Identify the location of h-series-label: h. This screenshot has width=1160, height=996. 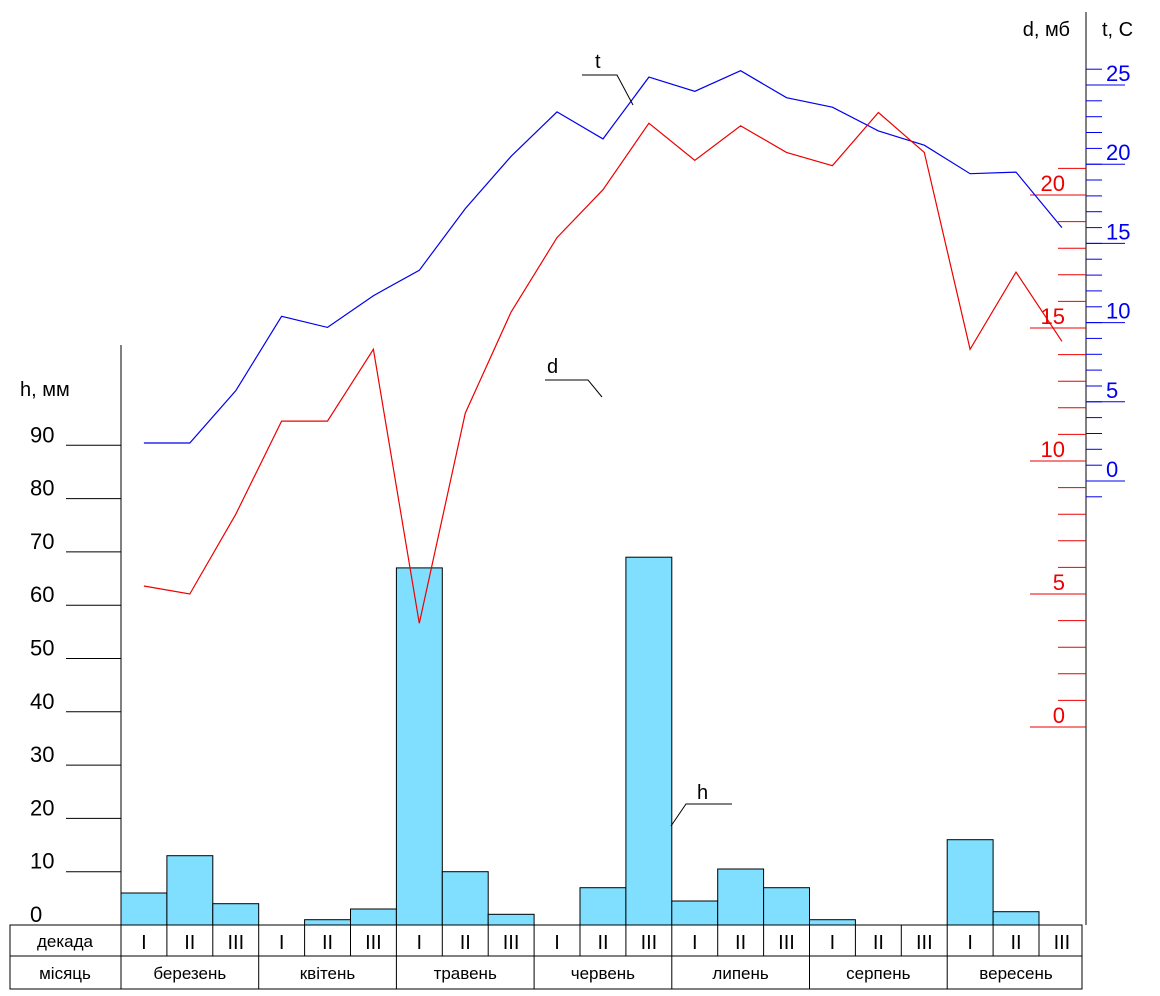
(701, 804).